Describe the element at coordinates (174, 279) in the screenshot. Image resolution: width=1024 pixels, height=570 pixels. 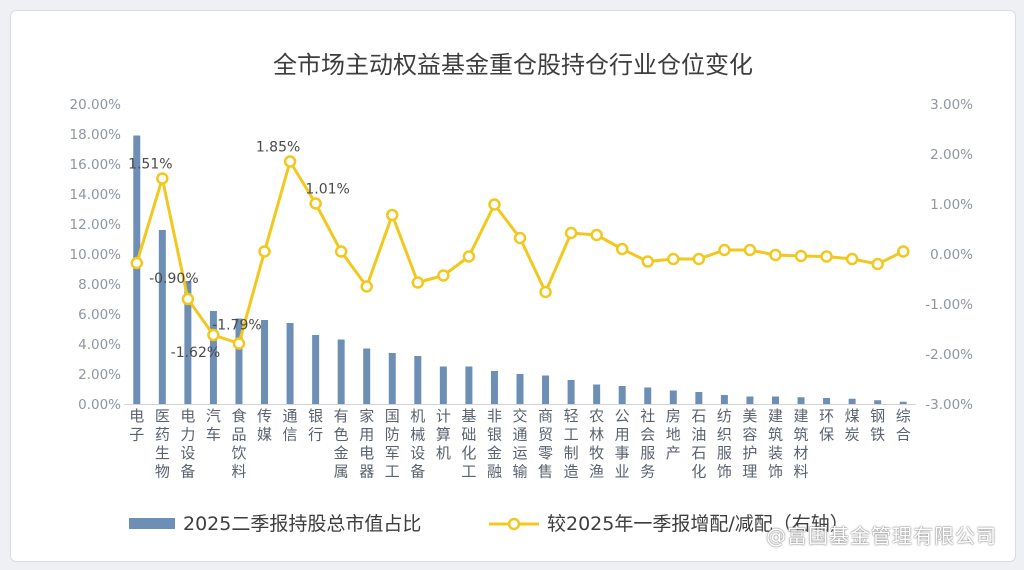
I see `data-label: -0.90%` at that location.